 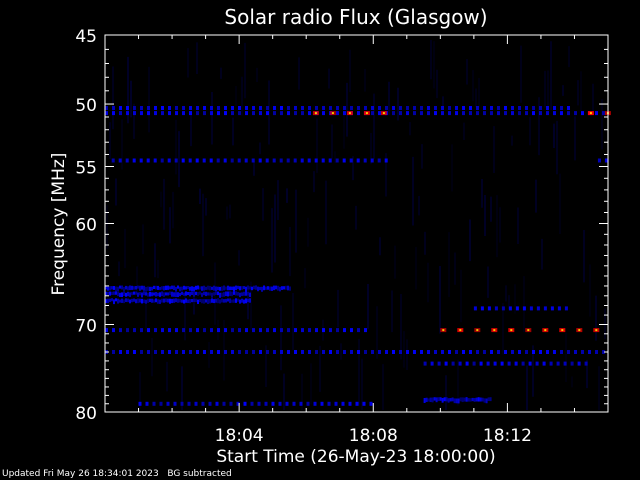 What do you see at coordinates (86, 106) in the screenshot?
I see `y-tick-label: 50` at bounding box center [86, 106].